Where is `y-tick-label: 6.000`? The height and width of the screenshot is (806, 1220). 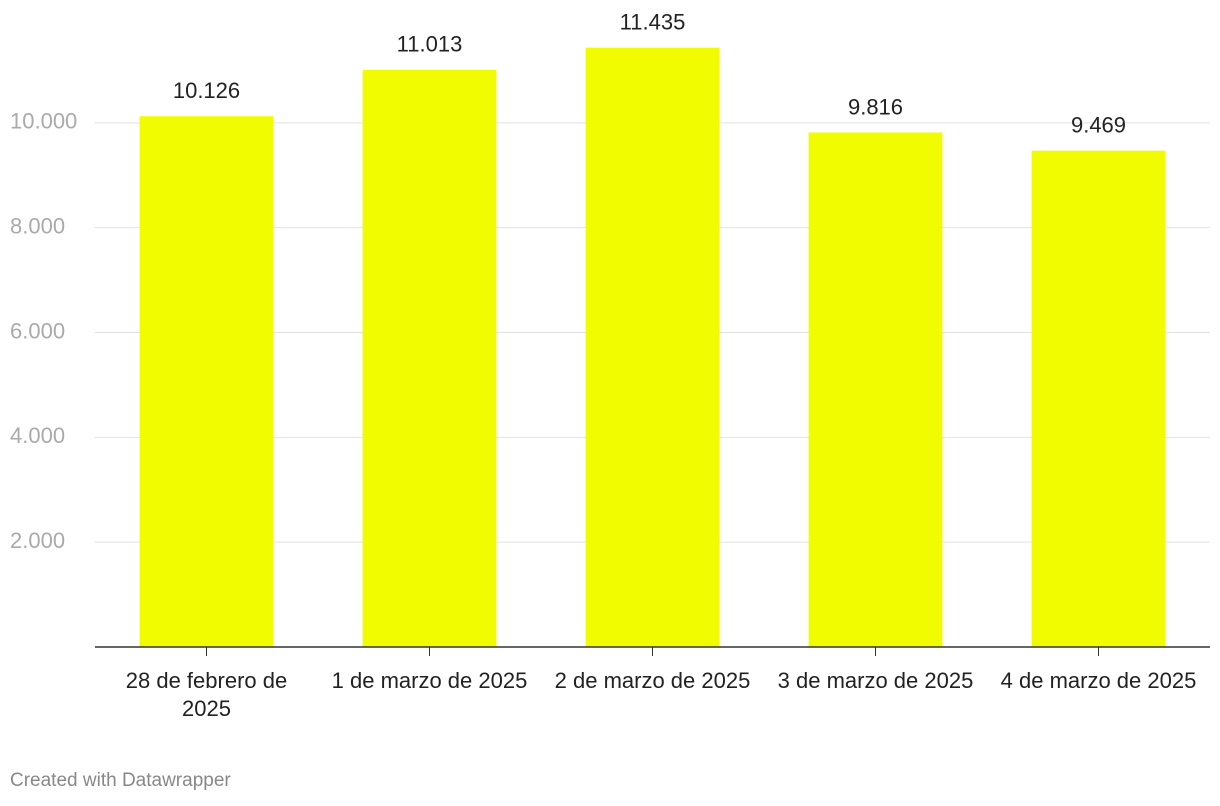
y-tick-label: 6.000 is located at coordinates (37, 330).